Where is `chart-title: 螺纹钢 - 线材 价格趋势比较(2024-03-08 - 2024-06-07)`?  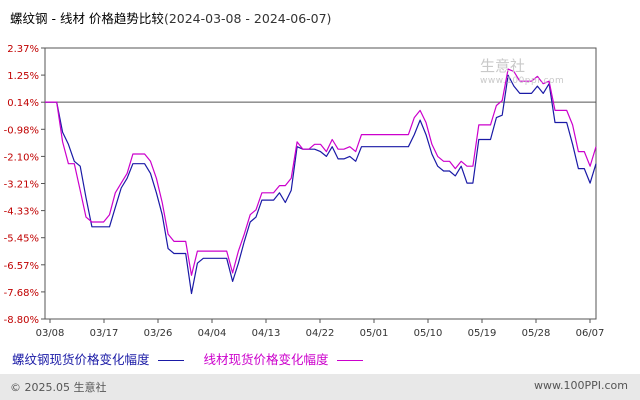 chart-title: 螺纹钢 - 线材 价格趋势比较(2024-03-08 - 2024-06-07) is located at coordinates (170, 17).